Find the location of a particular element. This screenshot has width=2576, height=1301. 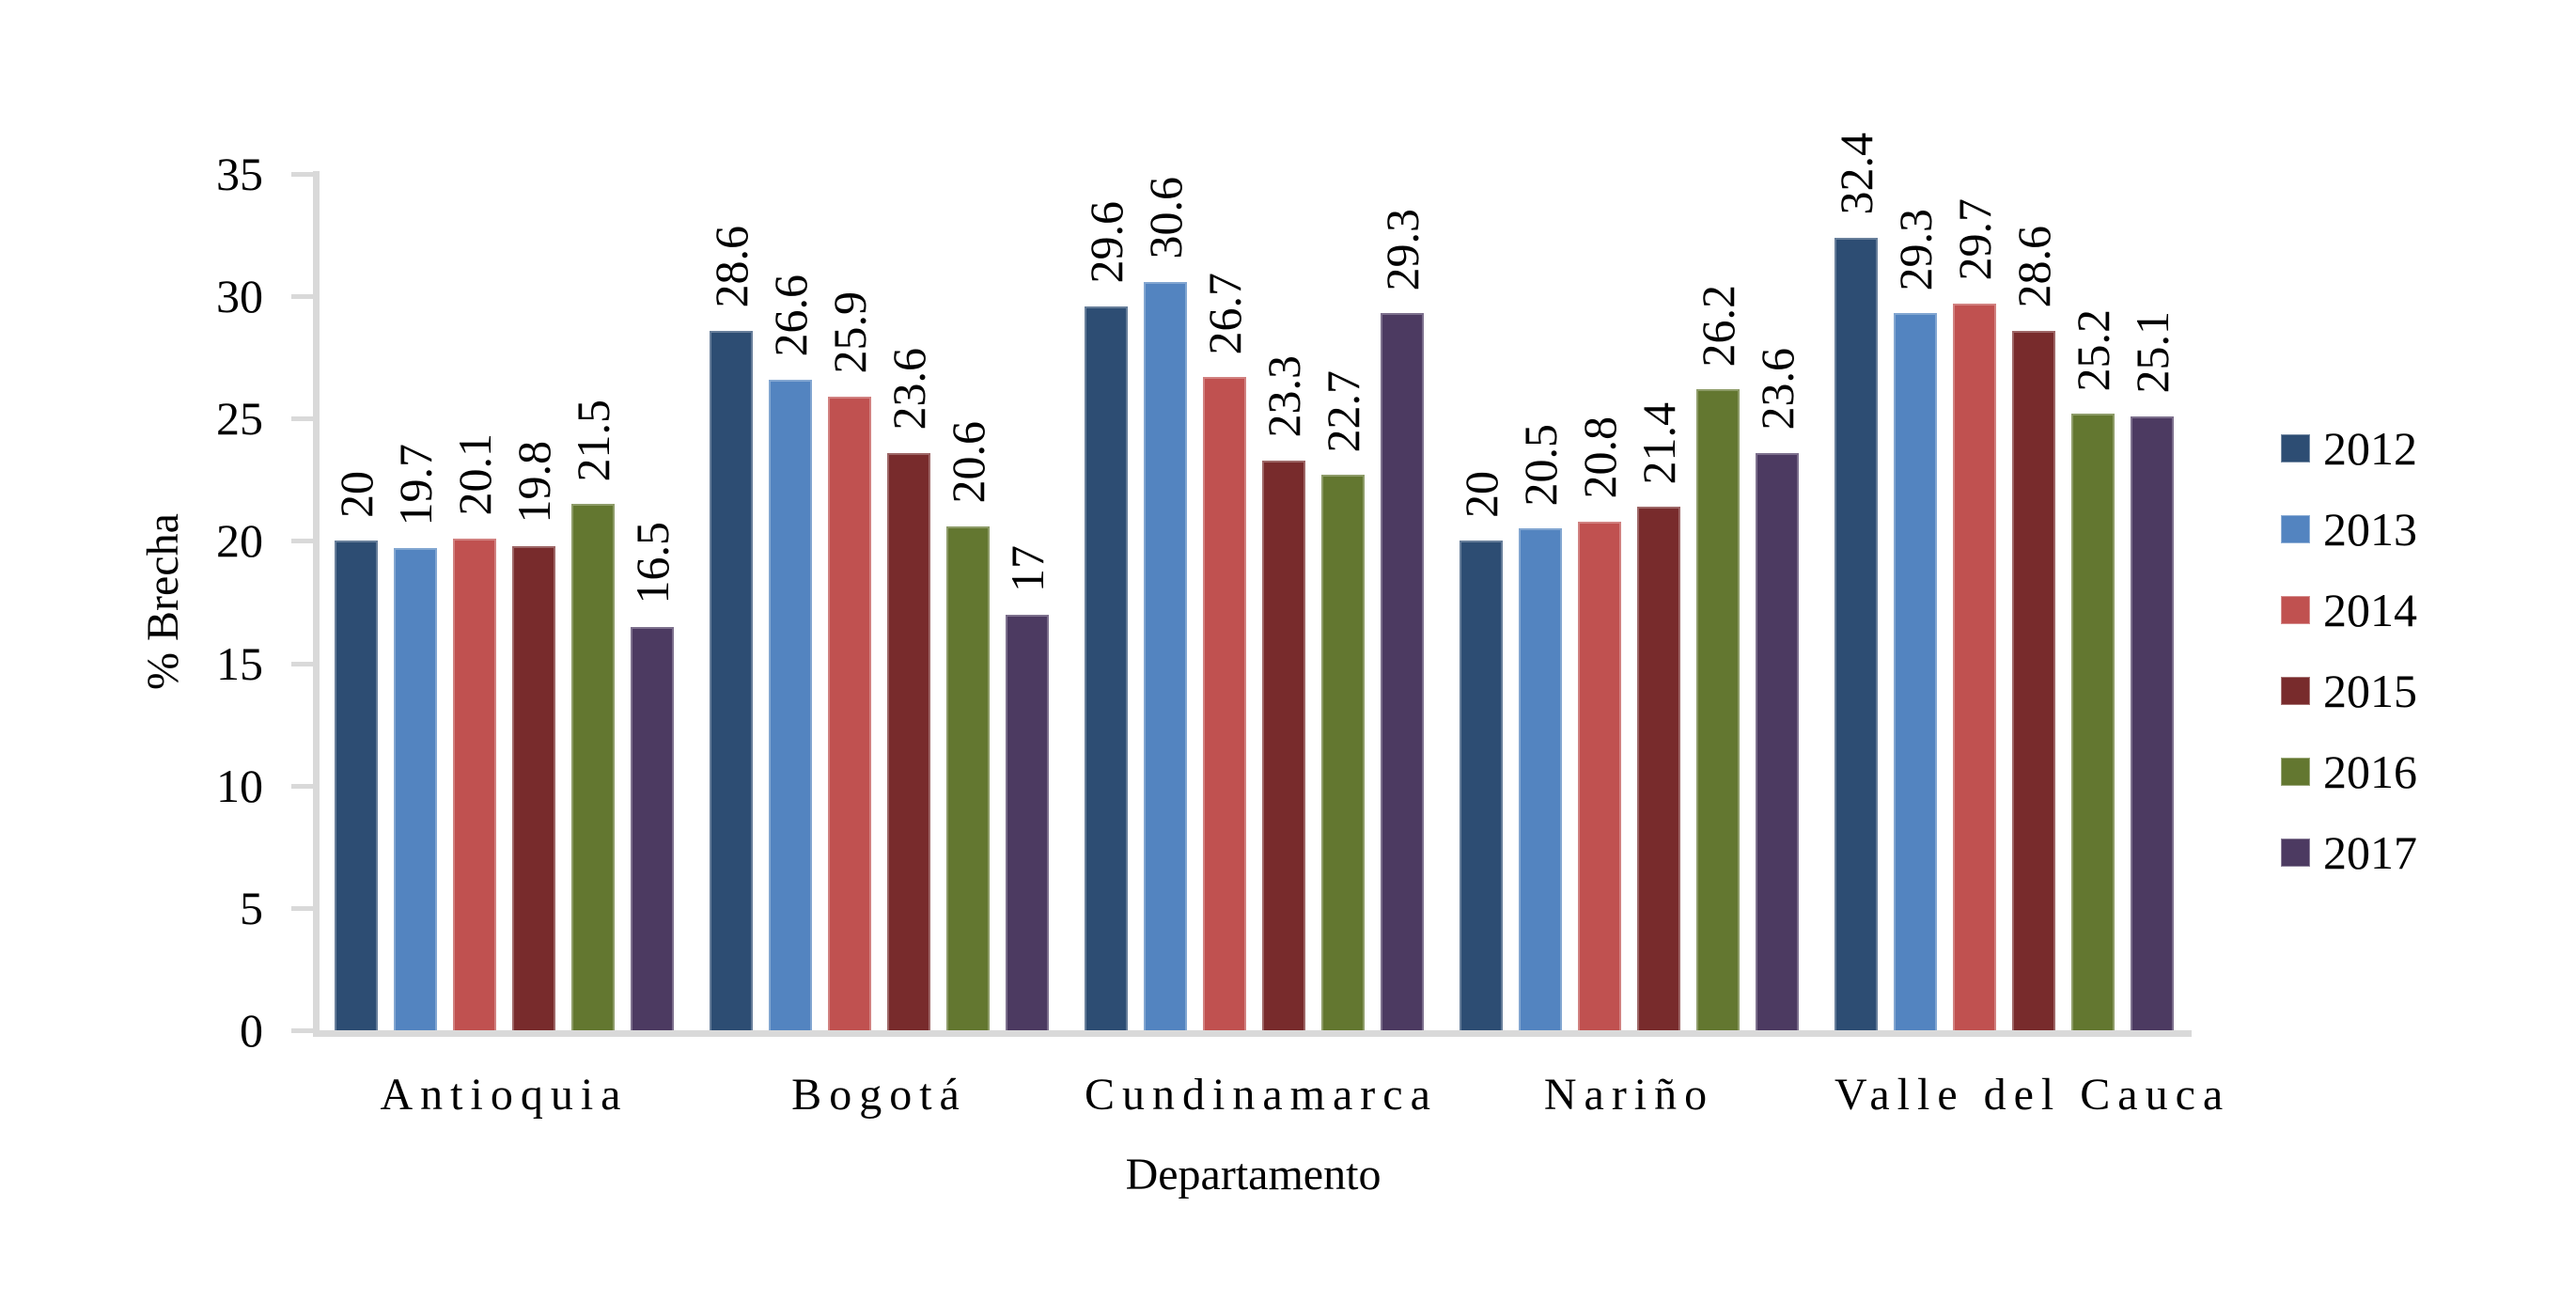

bar-group-nariño: 20 20.5 20.8 21.4 26.2 23.6 is located at coordinates (1629, 657).